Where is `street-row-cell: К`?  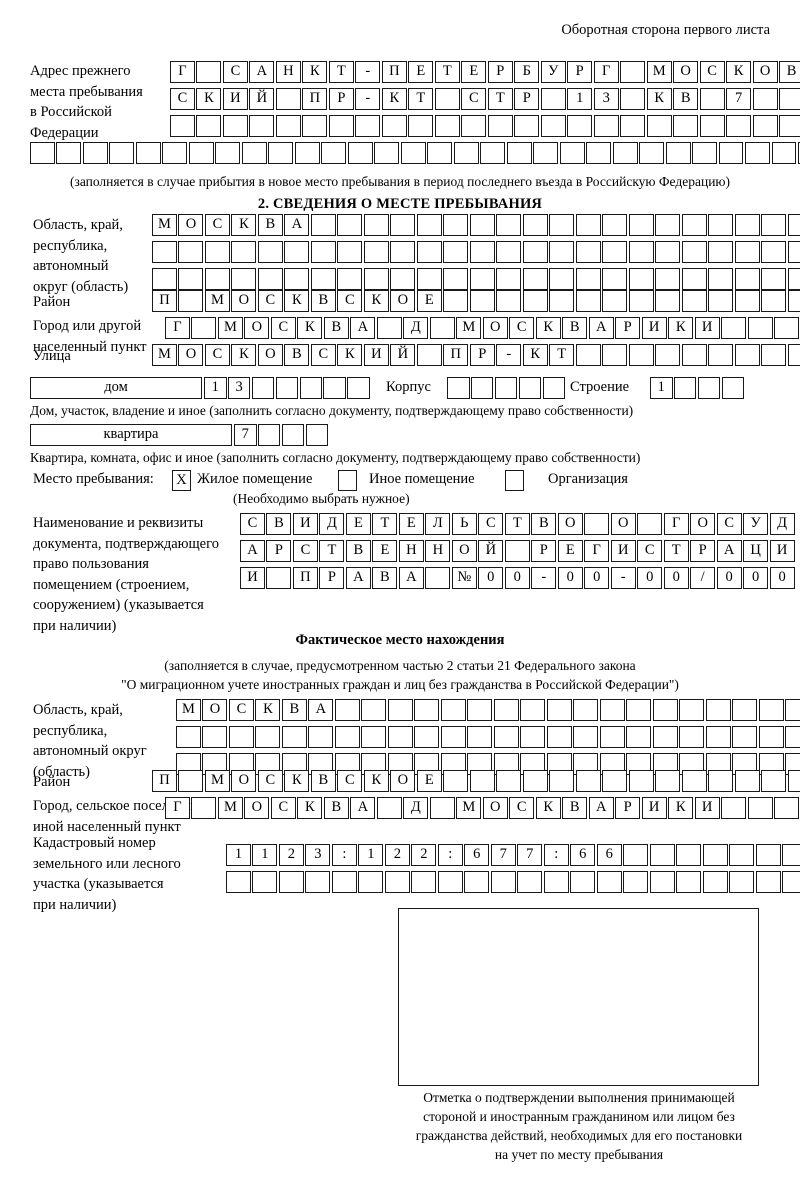 street-row-cell: К is located at coordinates (350, 355).